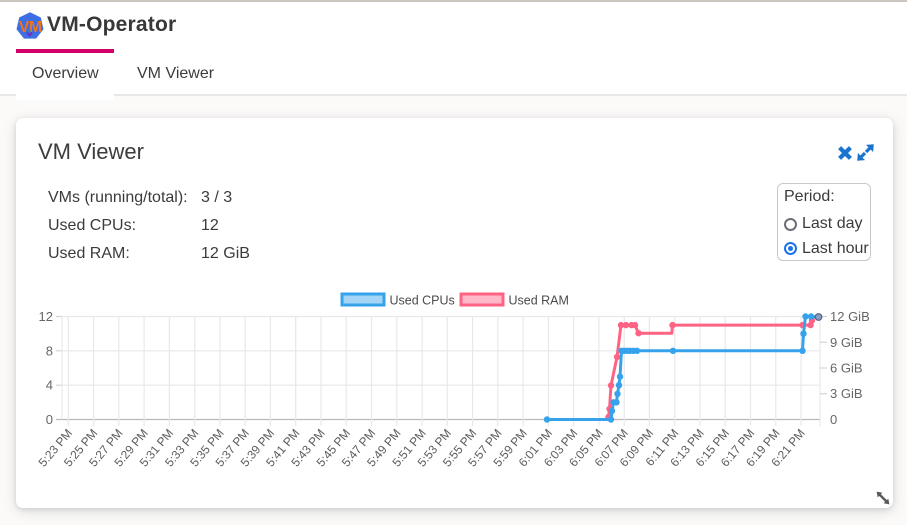  I want to click on svg-text: Used CPUs, so click(422, 301).